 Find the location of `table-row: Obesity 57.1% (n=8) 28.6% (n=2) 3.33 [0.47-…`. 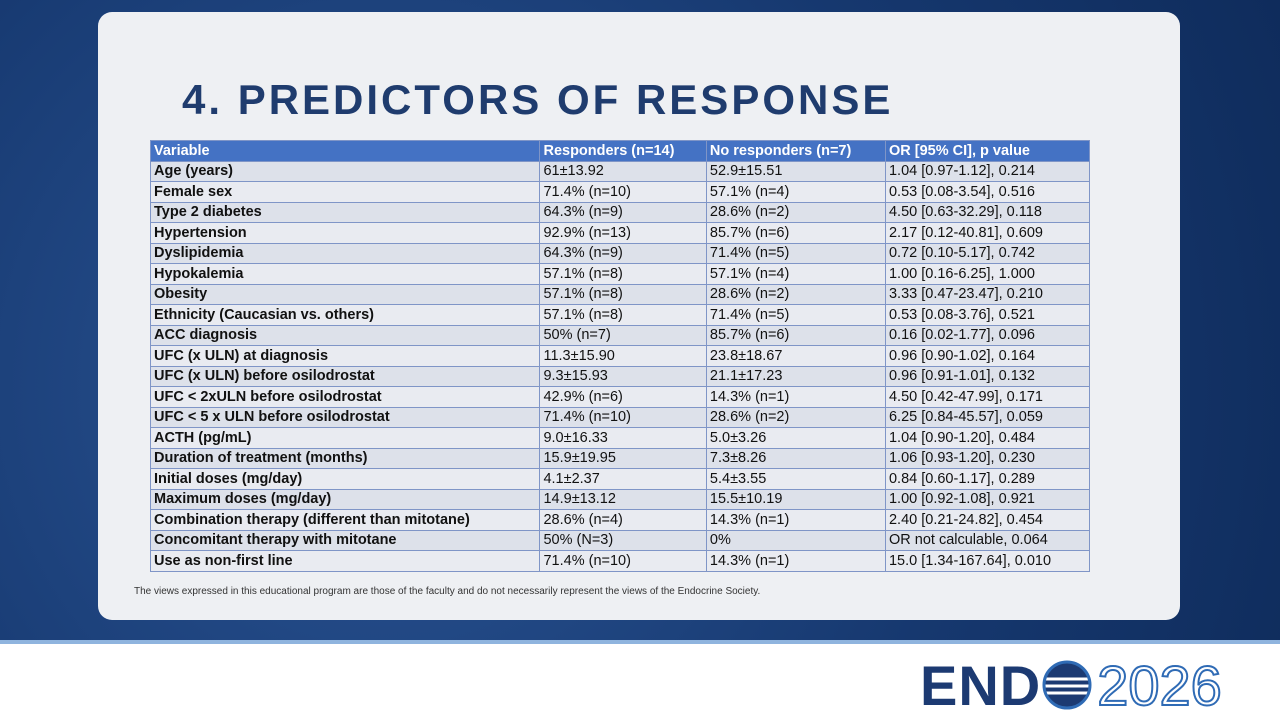

table-row: Obesity 57.1% (n=8) 28.6% (n=2) 3.33 [0.47-… is located at coordinates (620, 294).